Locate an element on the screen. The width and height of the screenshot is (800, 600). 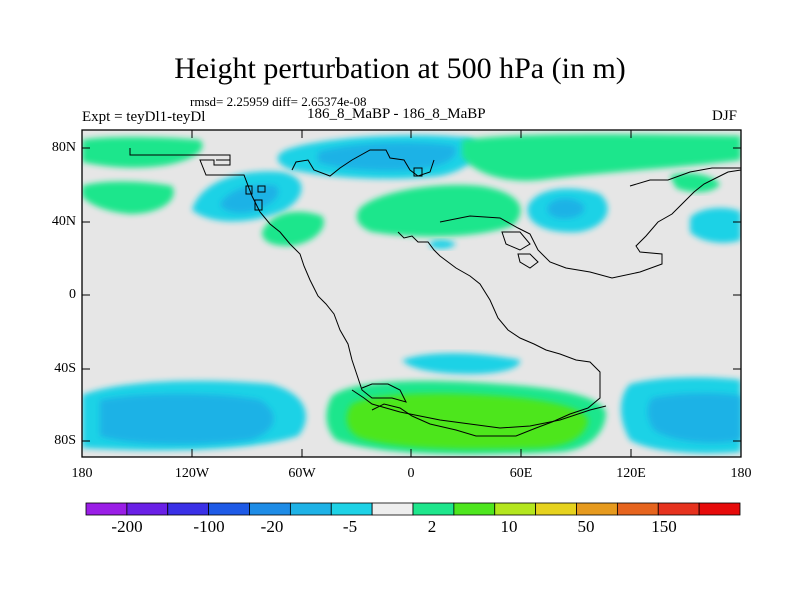
contour-negative-asia-core is located at coordinates (566, 208).